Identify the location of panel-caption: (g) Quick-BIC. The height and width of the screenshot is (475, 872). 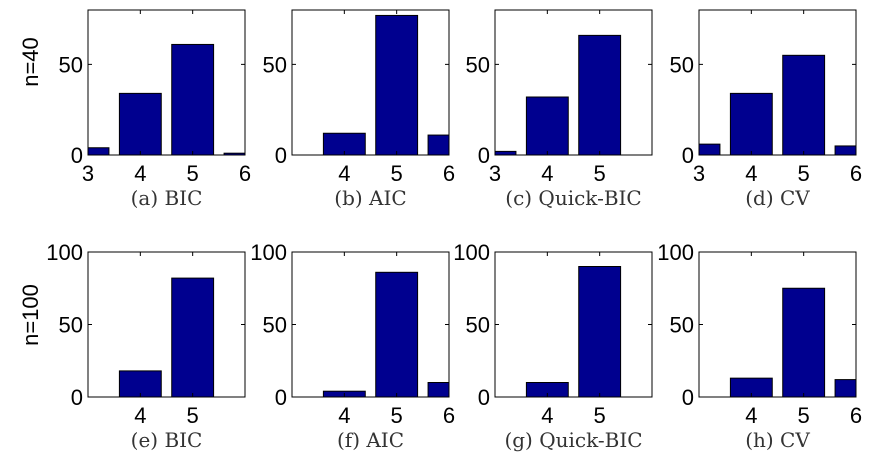
(573, 440).